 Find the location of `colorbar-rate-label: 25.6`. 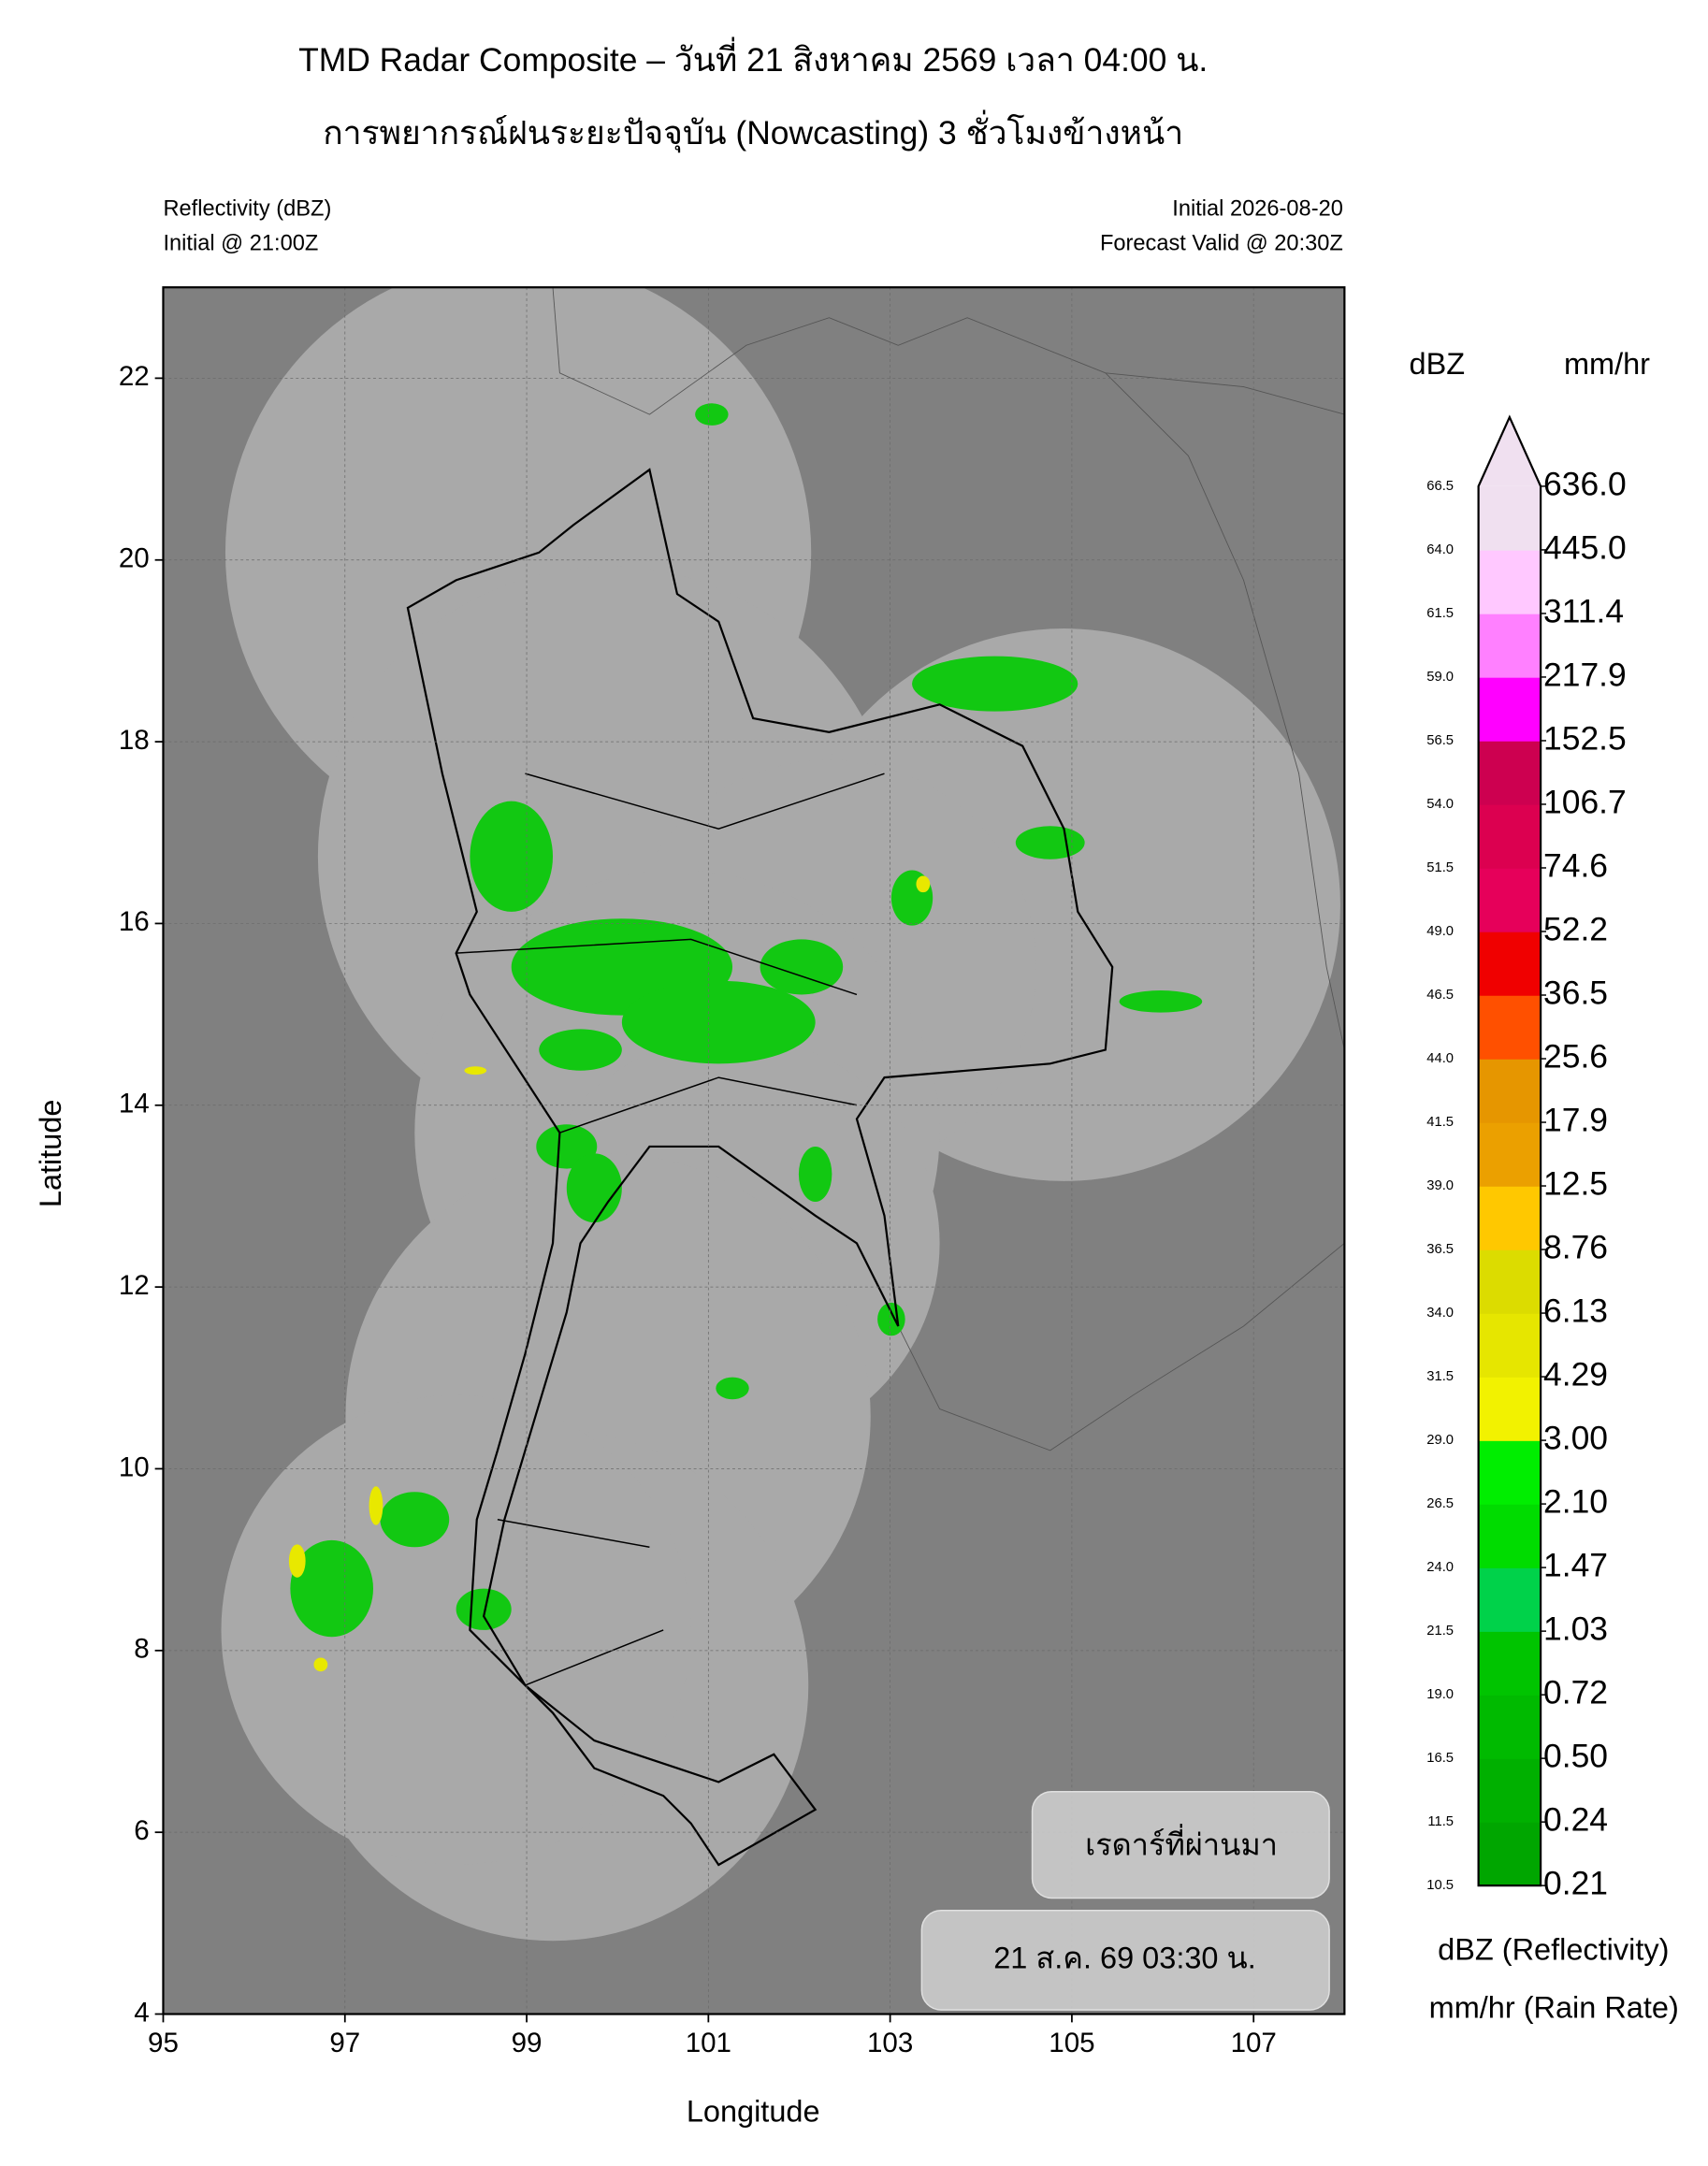

colorbar-rate-label: 25.6 is located at coordinates (1575, 1056).